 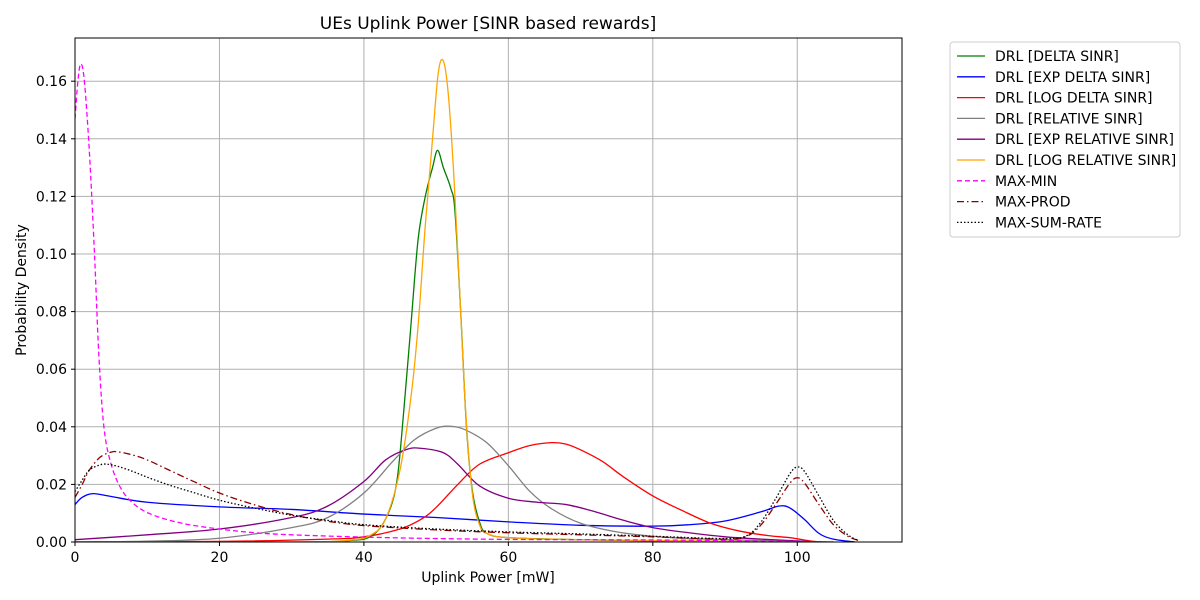 I want to click on legend-frame, so click(x=1065, y=139).